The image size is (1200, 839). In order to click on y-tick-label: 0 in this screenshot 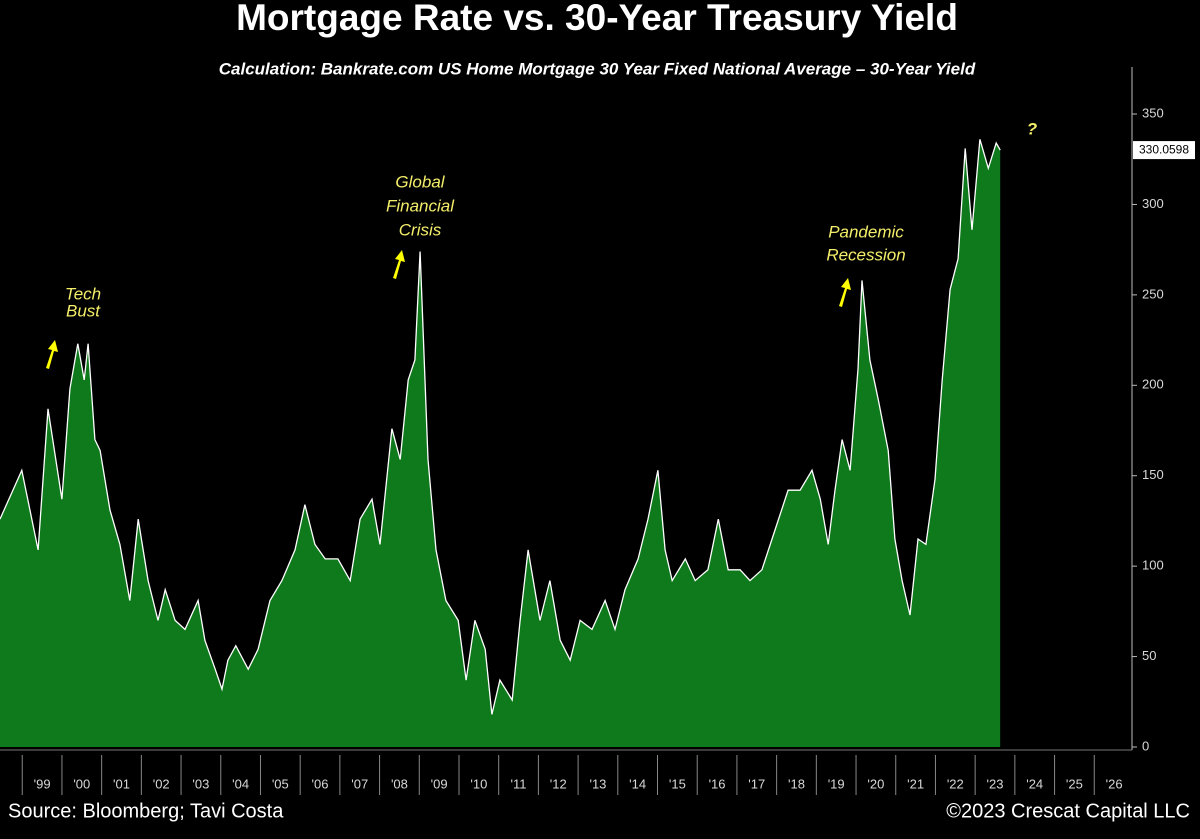, I will do `click(1145, 745)`.